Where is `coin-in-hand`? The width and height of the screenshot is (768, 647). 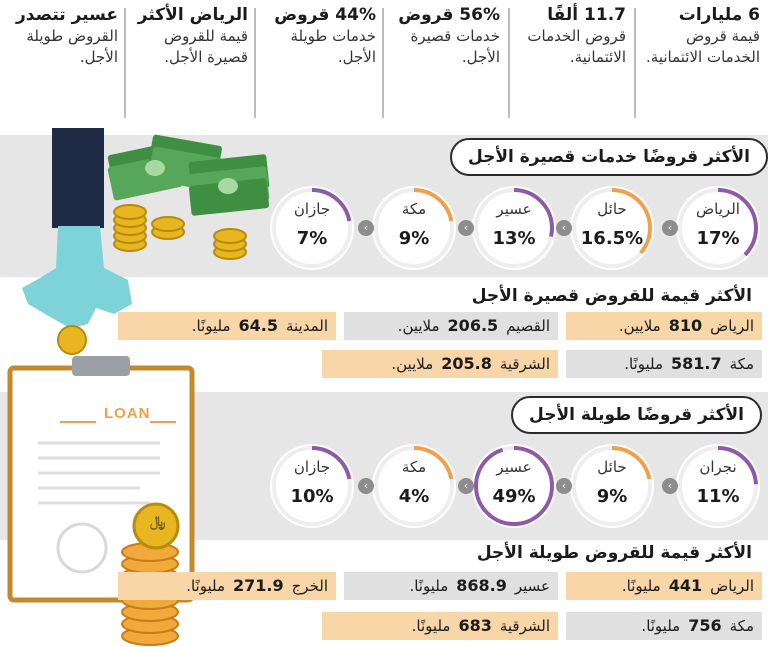 coin-in-hand is located at coordinates (72, 340).